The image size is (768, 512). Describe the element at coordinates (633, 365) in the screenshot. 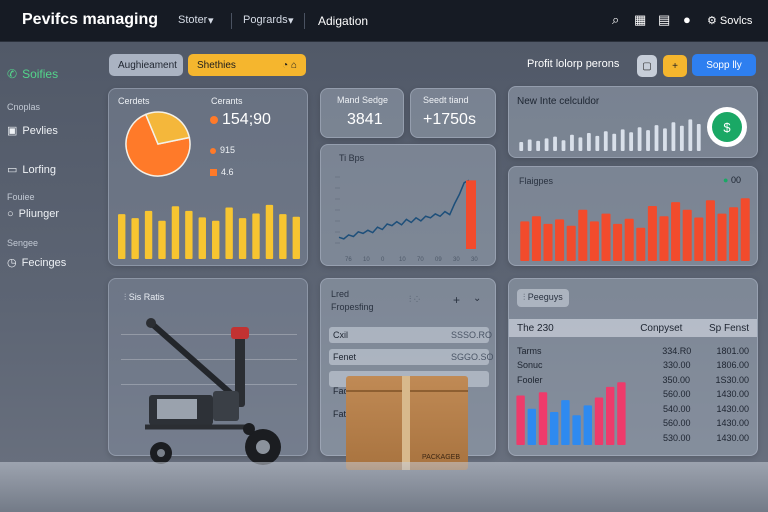

I see `table-row: Sonuc 330.00 1806.00` at that location.